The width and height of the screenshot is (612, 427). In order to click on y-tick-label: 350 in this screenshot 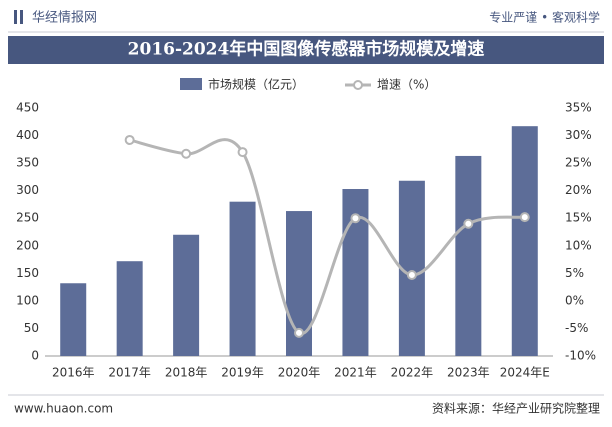, I will do `click(27, 163)`.